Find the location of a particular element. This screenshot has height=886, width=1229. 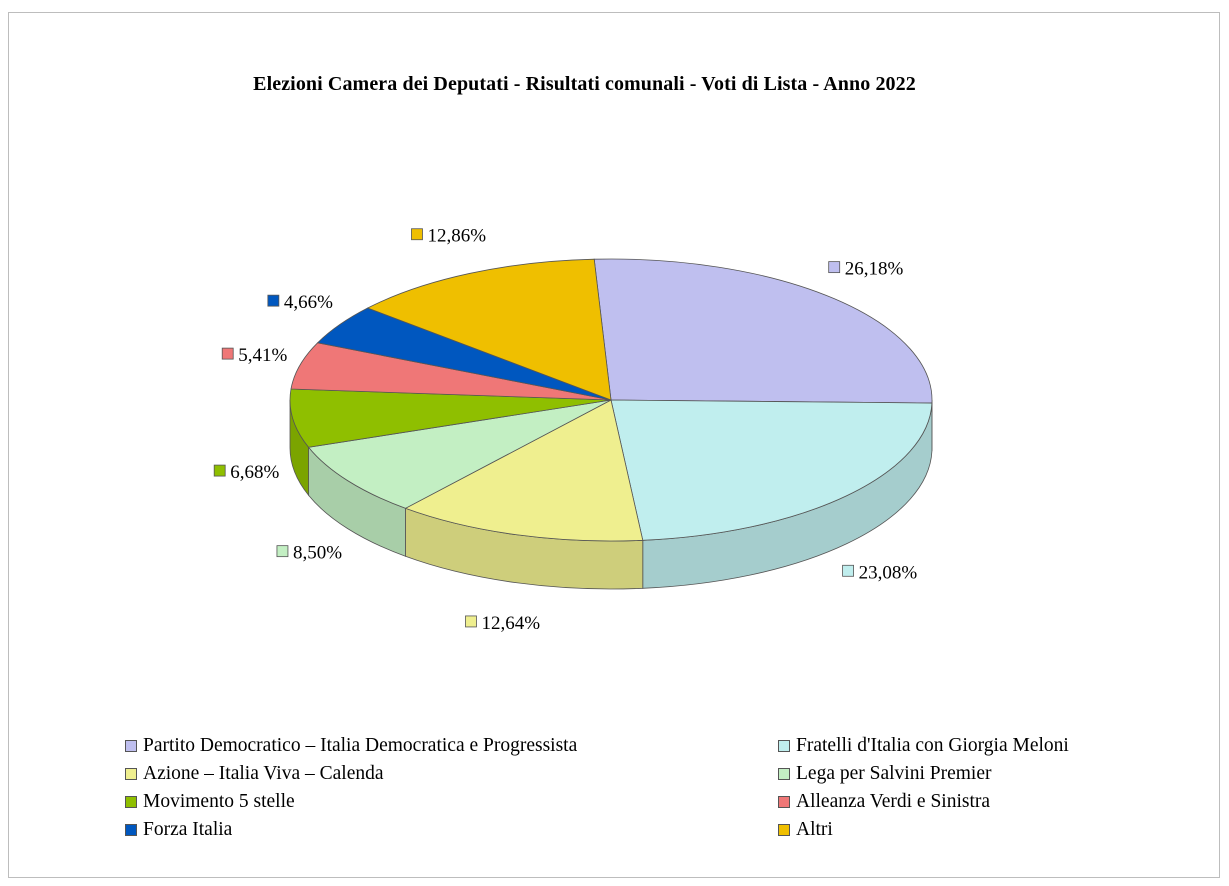

legend-label: Azione – Italia Viva – Calenda is located at coordinates (263, 773).